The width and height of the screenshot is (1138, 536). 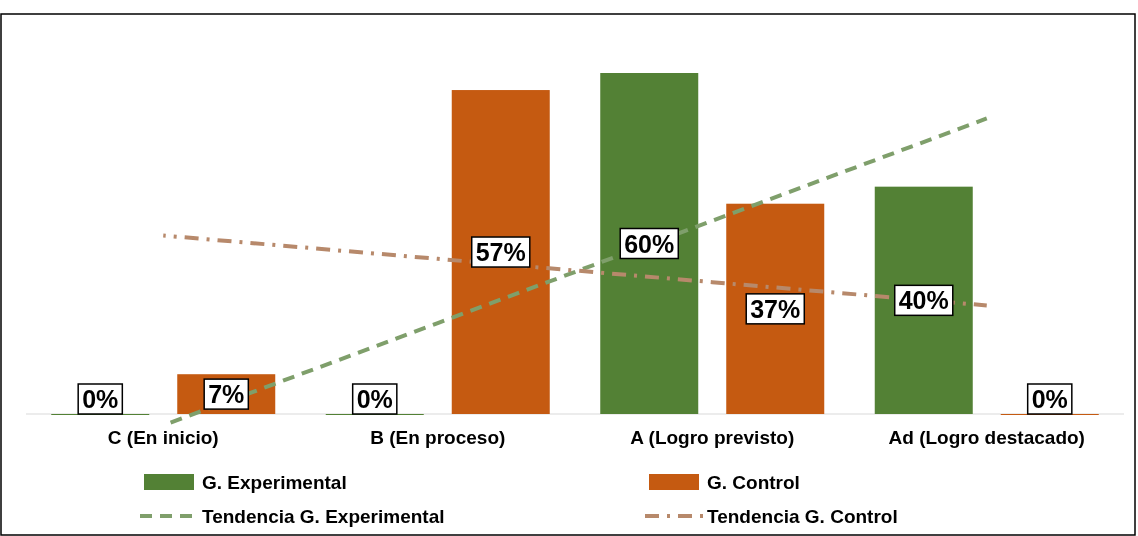 What do you see at coordinates (712, 437) in the screenshot?
I see `x-tick-label: A (Logro previsto)` at bounding box center [712, 437].